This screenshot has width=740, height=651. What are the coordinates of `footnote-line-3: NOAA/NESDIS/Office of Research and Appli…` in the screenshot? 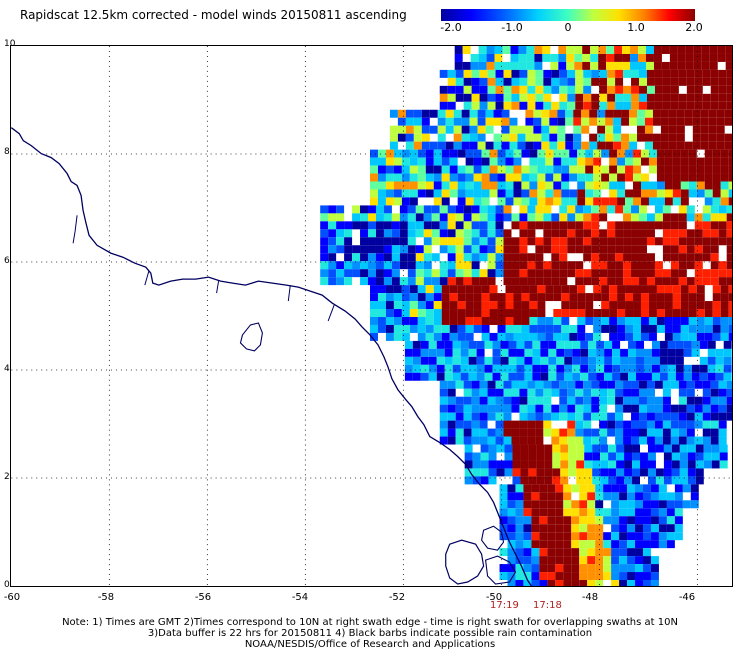 It's located at (370, 644).